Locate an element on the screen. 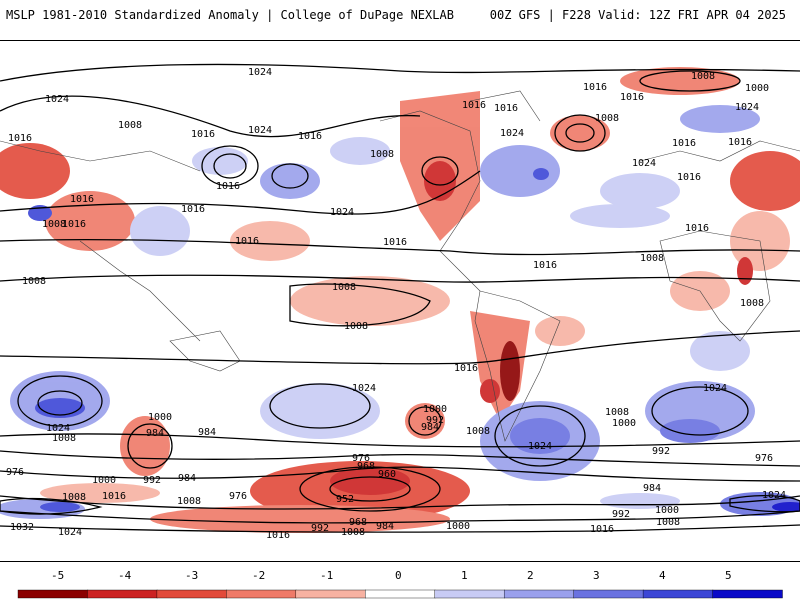  colorbar-tick-label: 1 is located at coordinates (464, 575).